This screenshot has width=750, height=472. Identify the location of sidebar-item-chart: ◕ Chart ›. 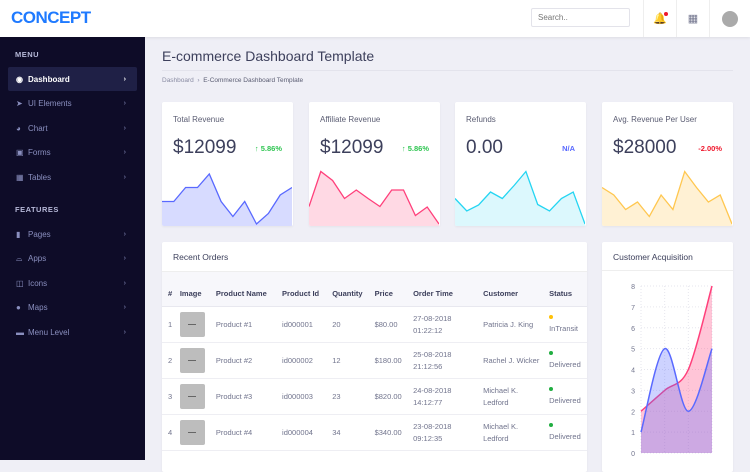
(72, 128).